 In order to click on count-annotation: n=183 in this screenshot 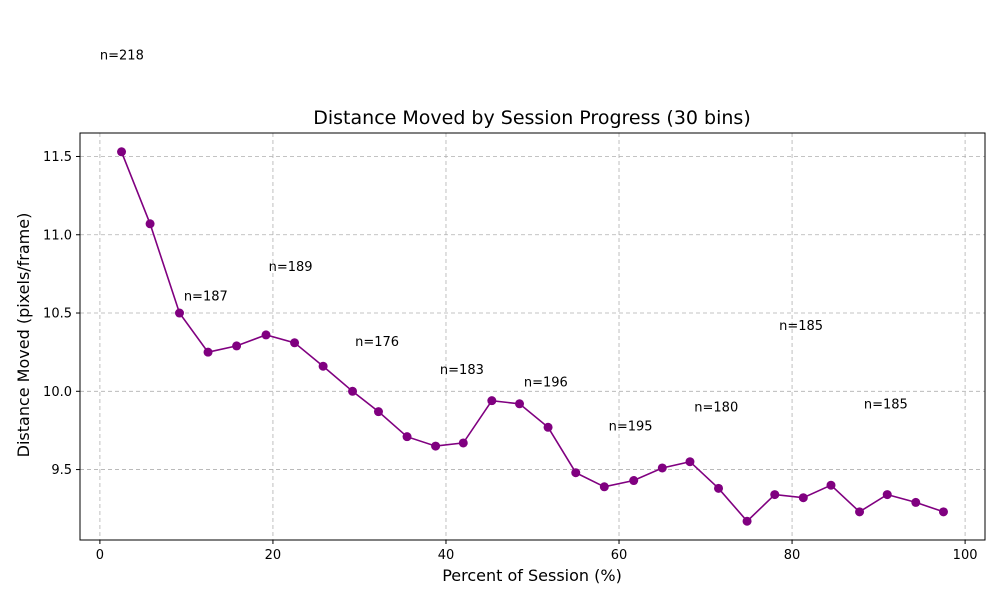, I will do `click(462, 370)`.